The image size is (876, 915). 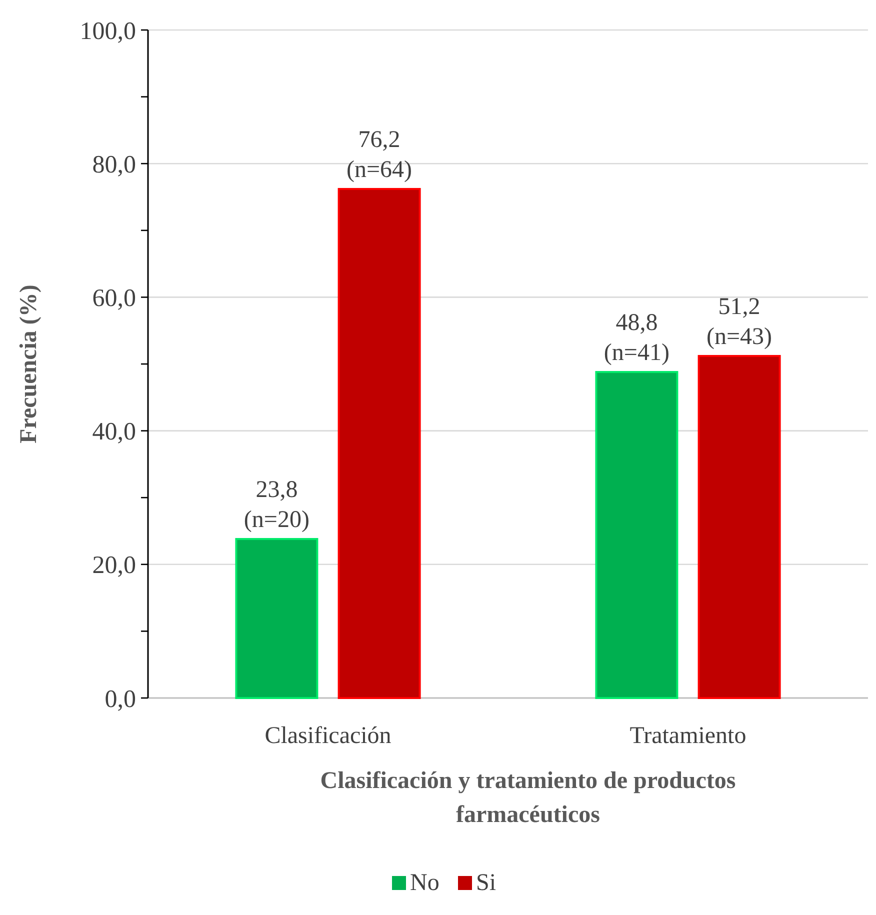 What do you see at coordinates (637, 338) in the screenshot?
I see `data-label: 48,8 (n=41)` at bounding box center [637, 338].